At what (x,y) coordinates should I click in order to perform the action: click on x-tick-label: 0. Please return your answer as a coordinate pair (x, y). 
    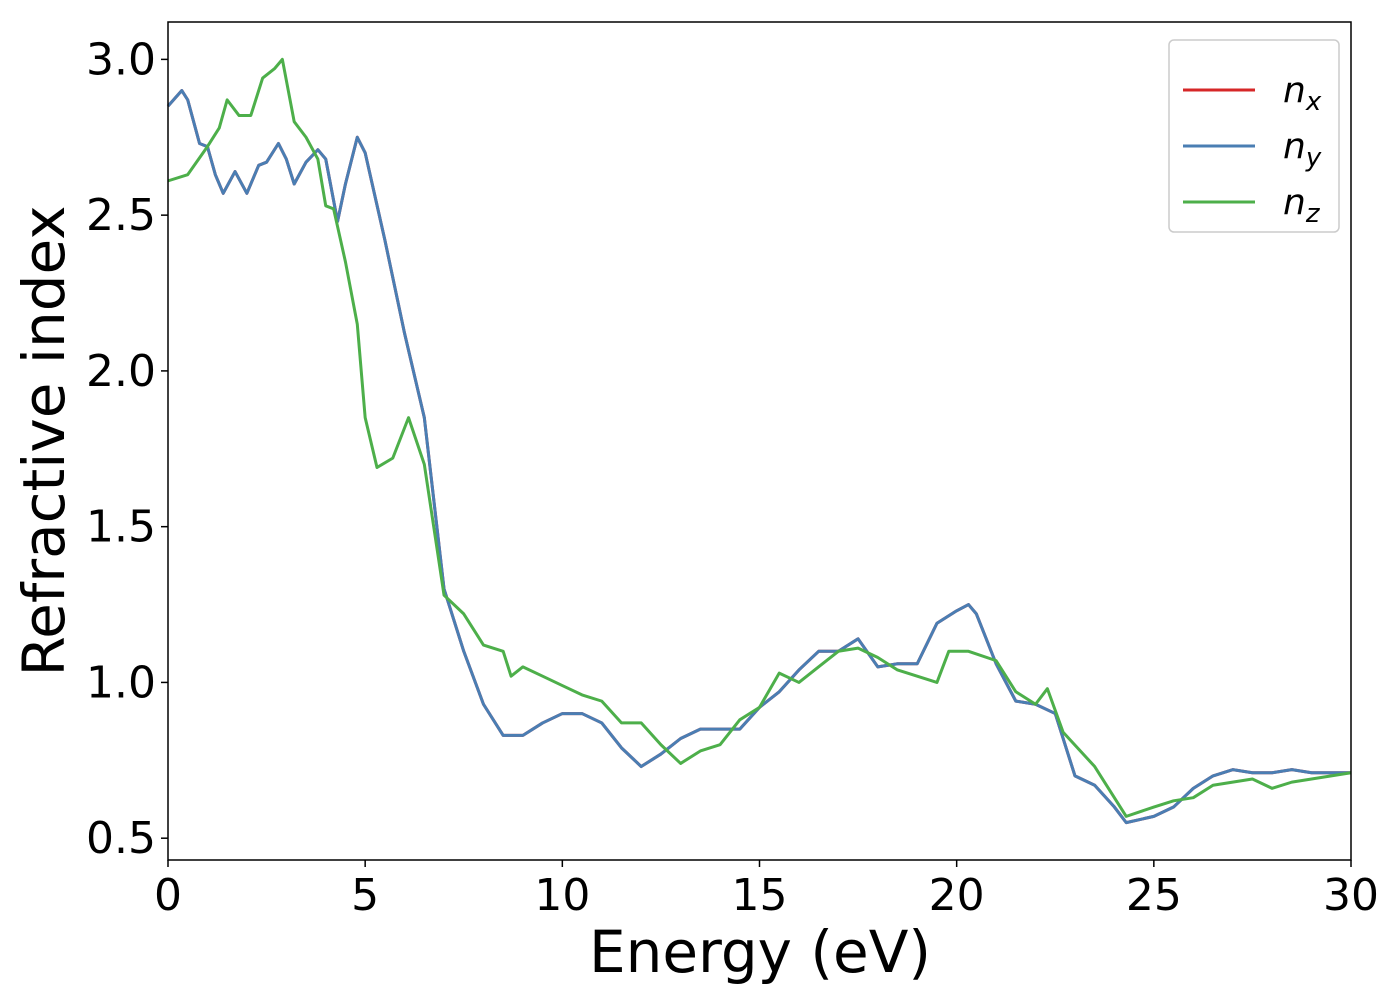
    Looking at the image, I should click on (168, 895).